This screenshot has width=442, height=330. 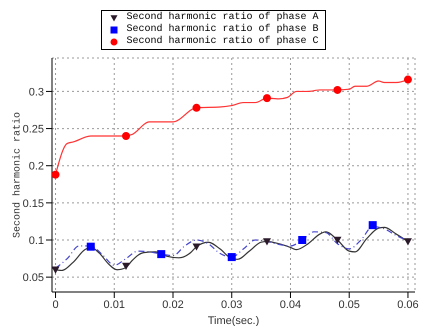 I want to click on legend-label: Second harmonic ratio of phase C, so click(x=222, y=42).